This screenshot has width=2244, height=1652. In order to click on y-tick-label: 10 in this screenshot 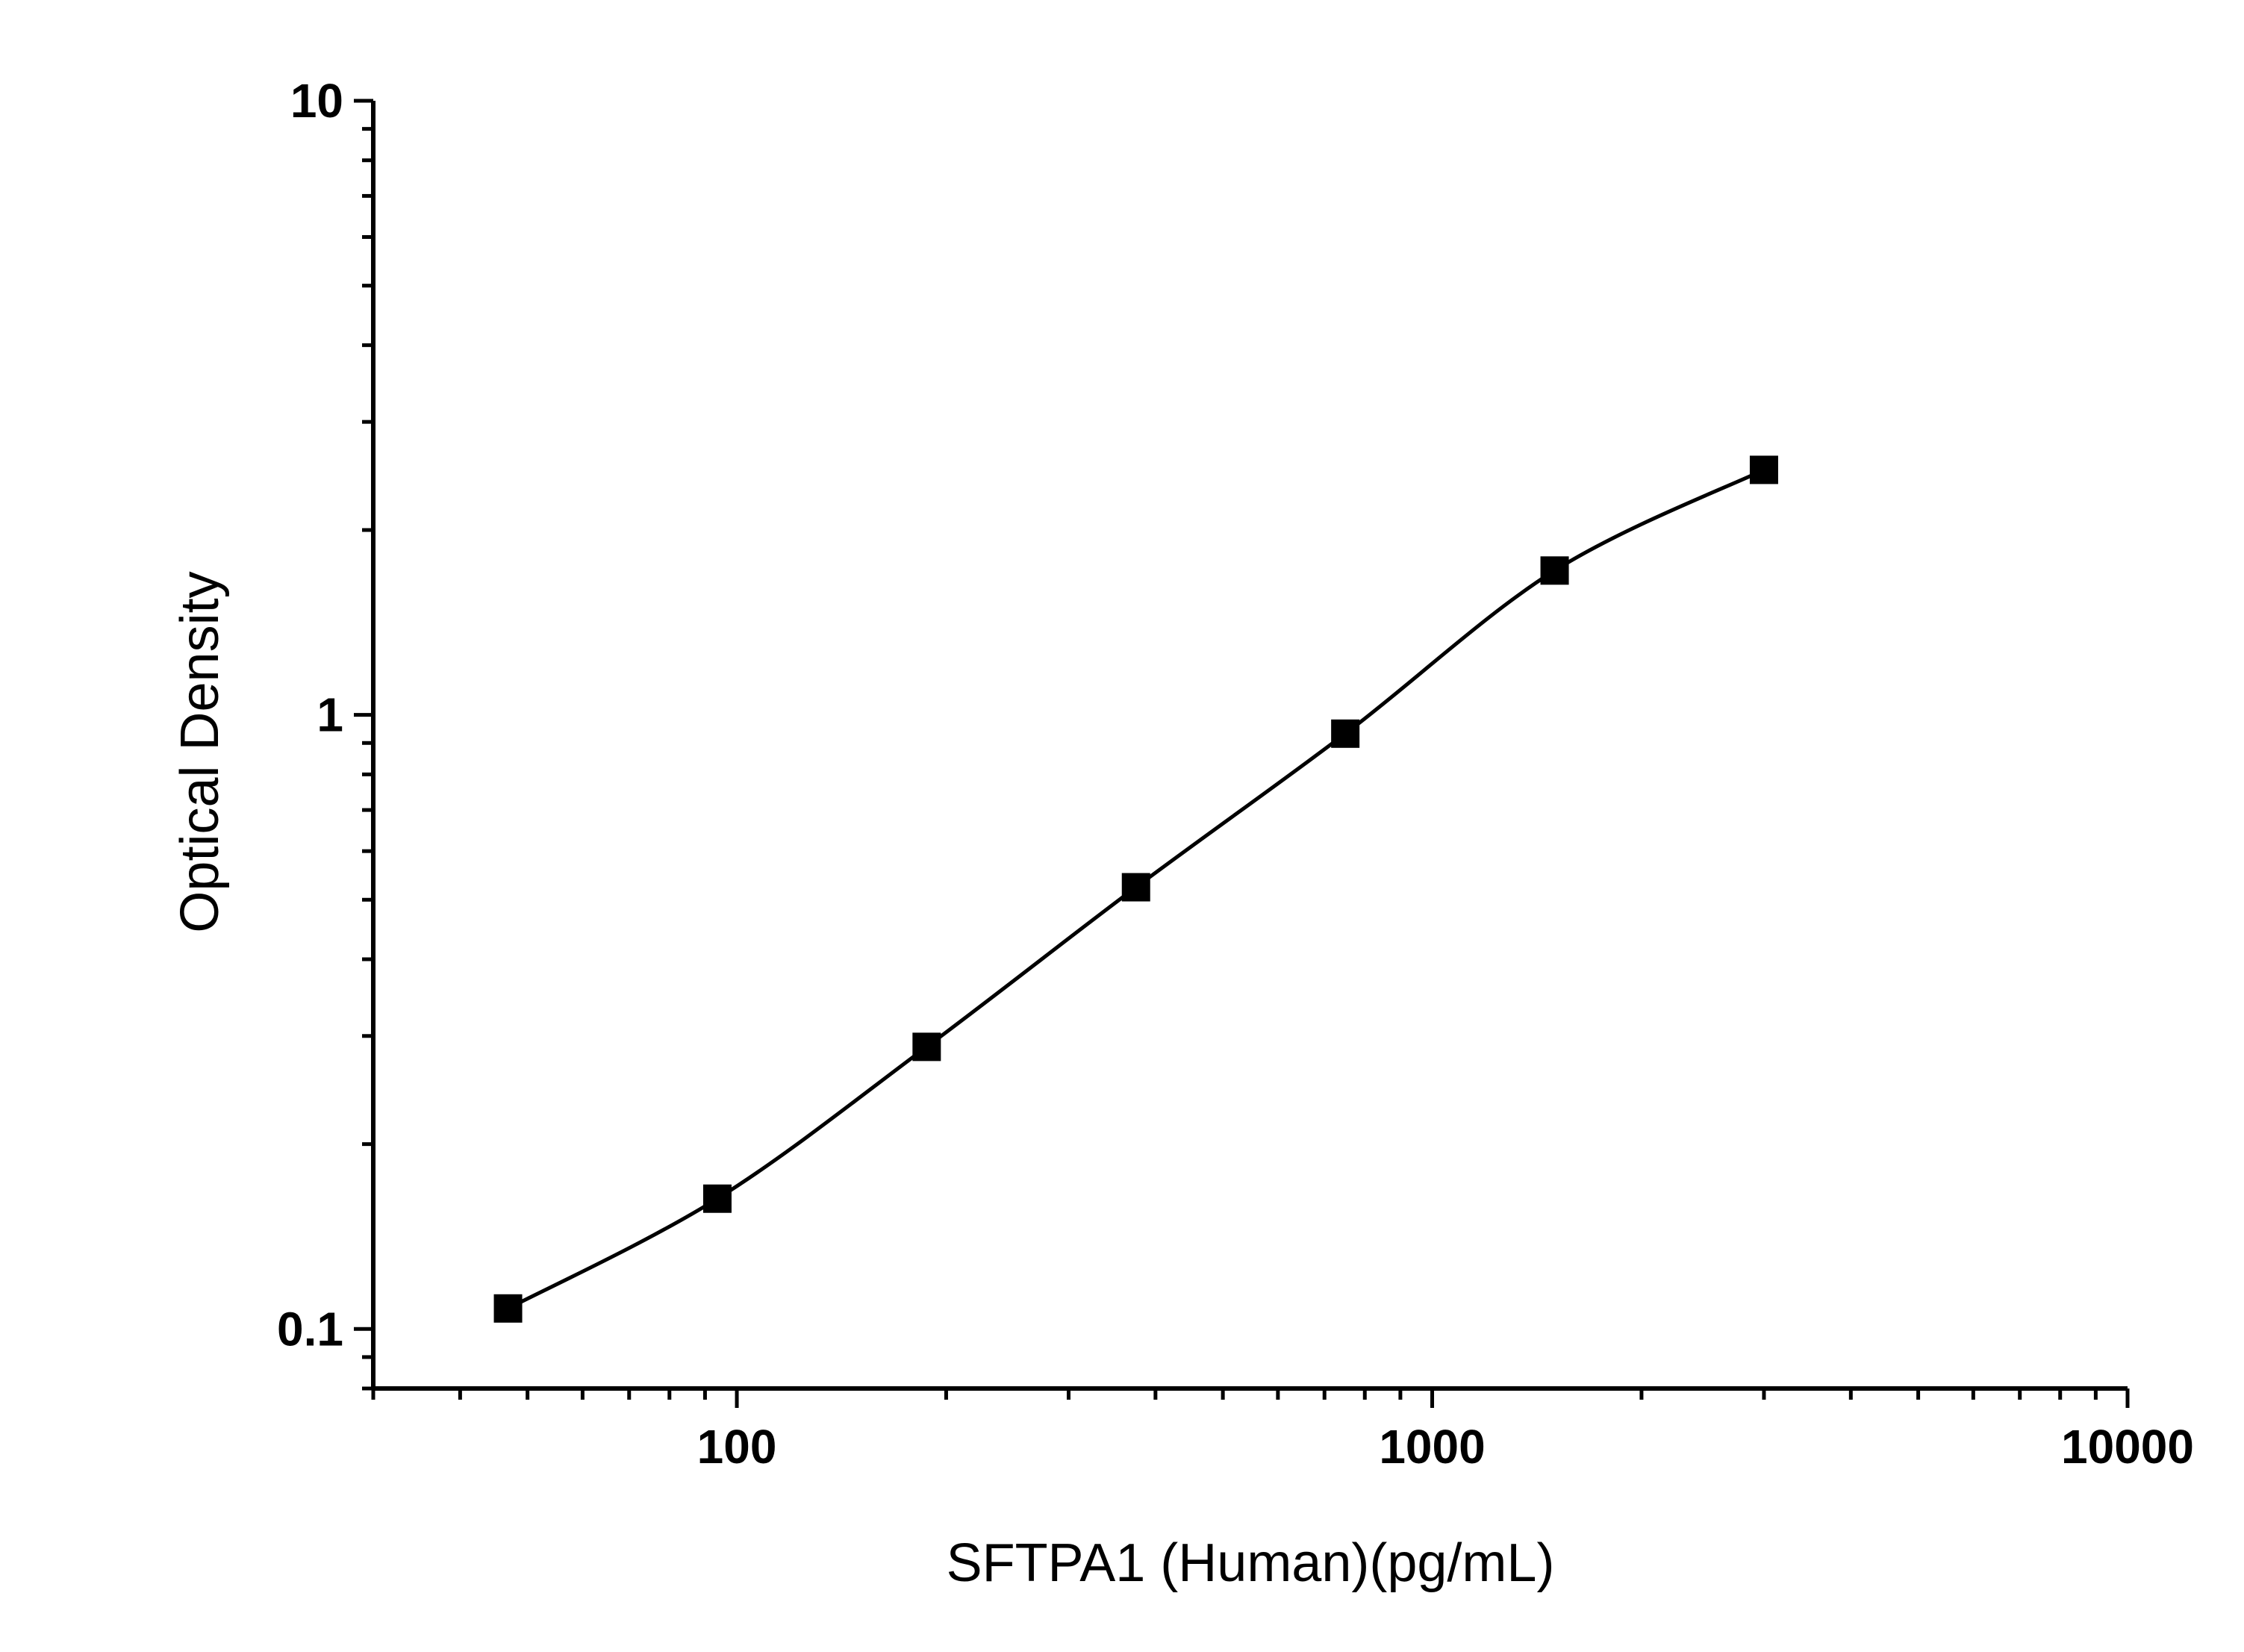, I will do `click(316, 101)`.